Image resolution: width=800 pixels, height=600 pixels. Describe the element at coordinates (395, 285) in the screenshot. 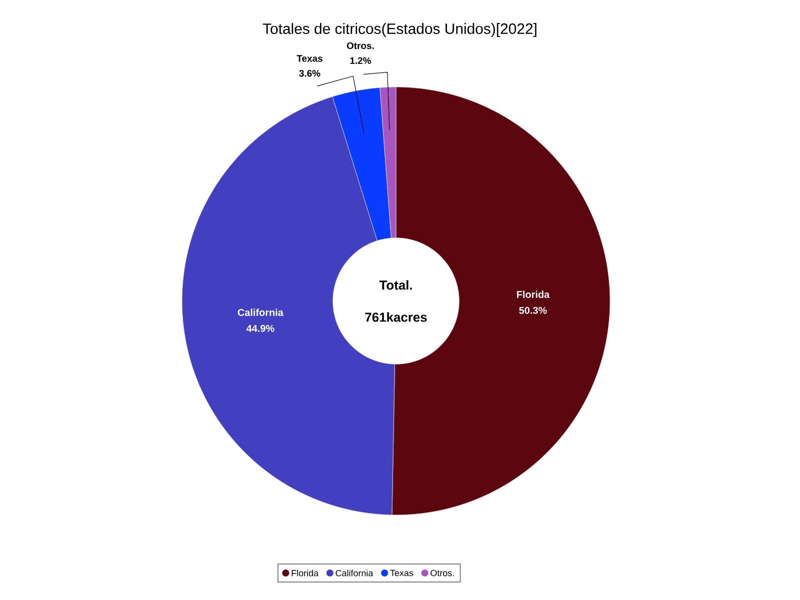

I see `text: Total.` at that location.